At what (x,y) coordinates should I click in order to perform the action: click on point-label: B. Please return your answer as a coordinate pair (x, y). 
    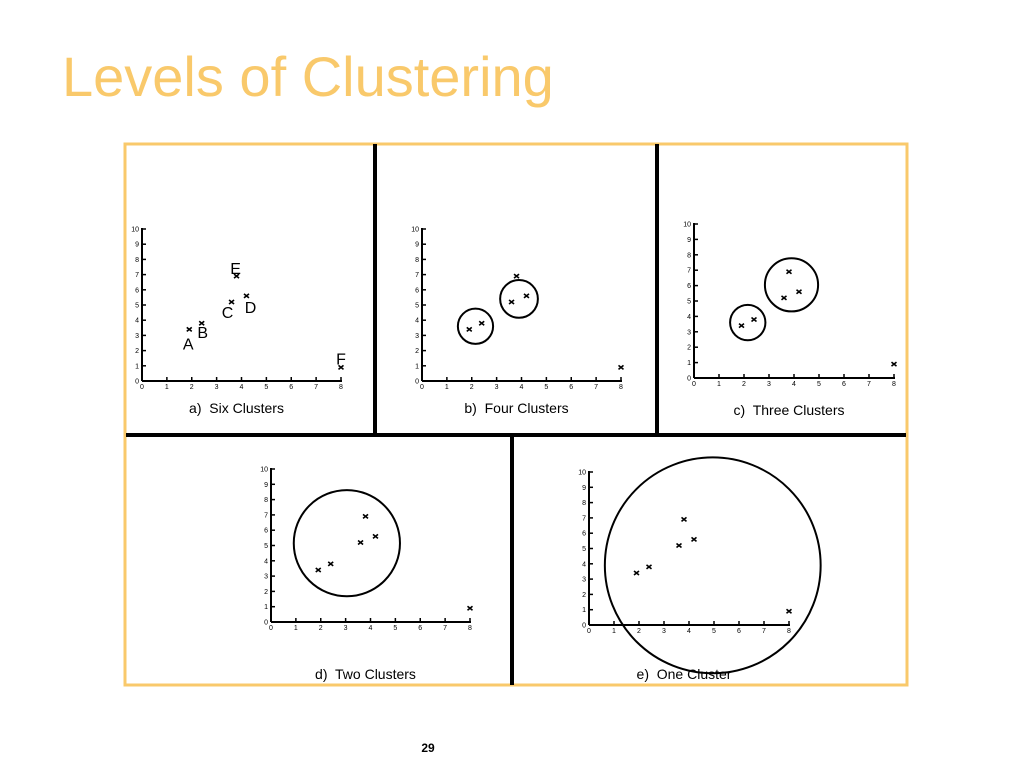
    Looking at the image, I should click on (202, 333).